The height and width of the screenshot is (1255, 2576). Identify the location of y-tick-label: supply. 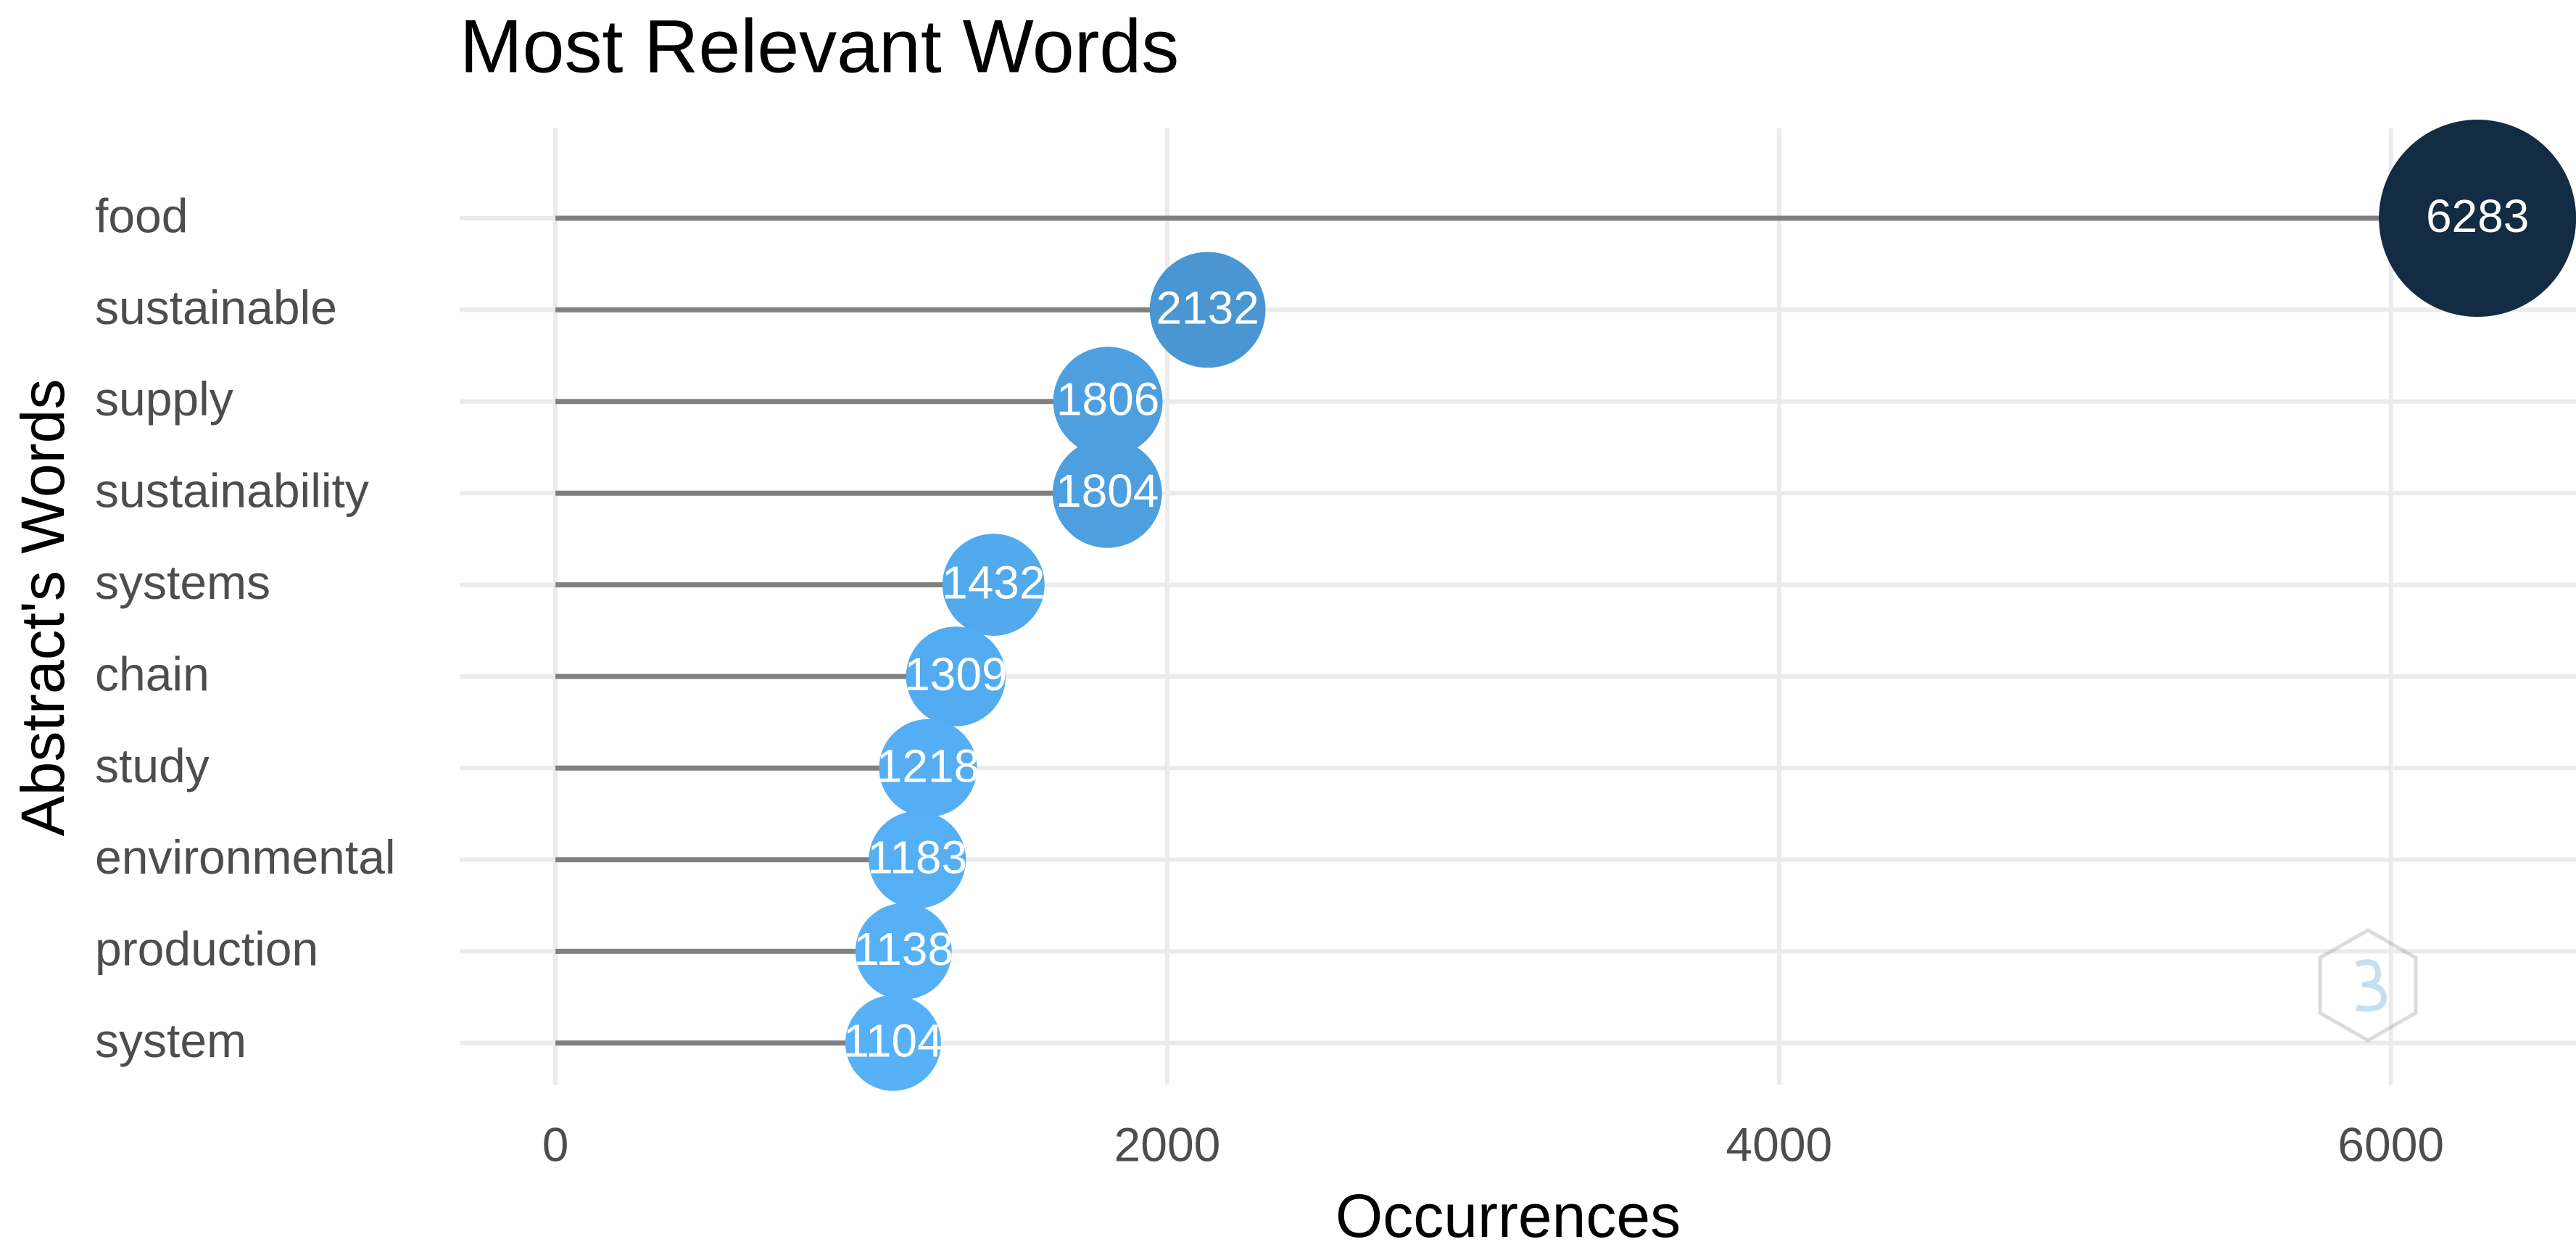
(164, 399).